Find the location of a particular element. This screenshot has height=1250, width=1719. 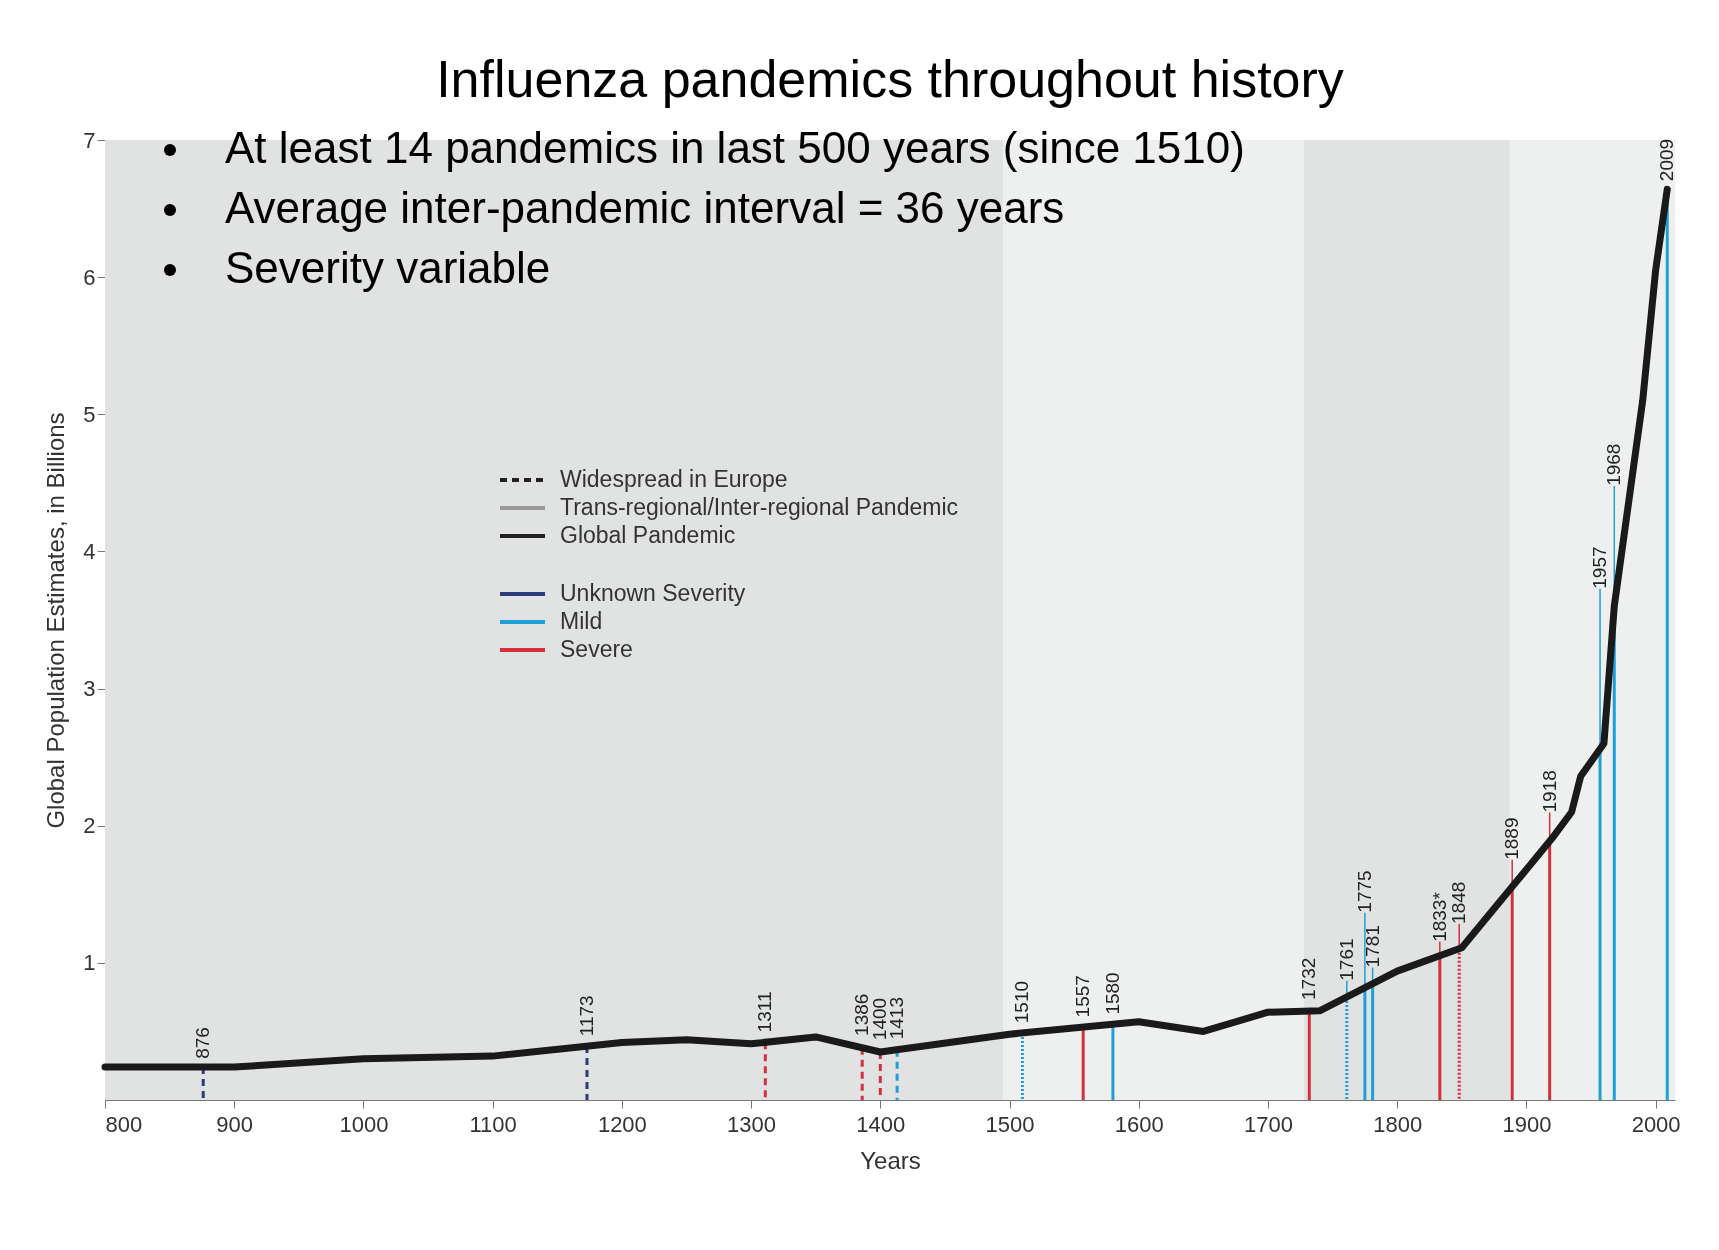

annotation: Severe is located at coordinates (596, 649).